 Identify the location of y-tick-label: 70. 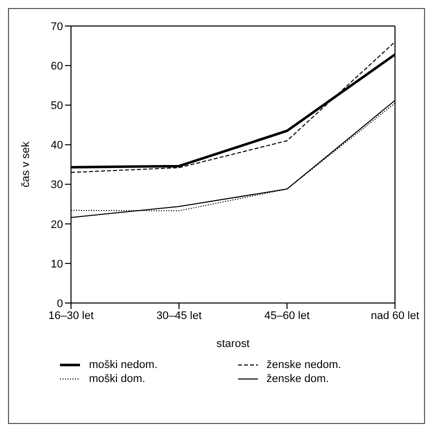
(56, 26).